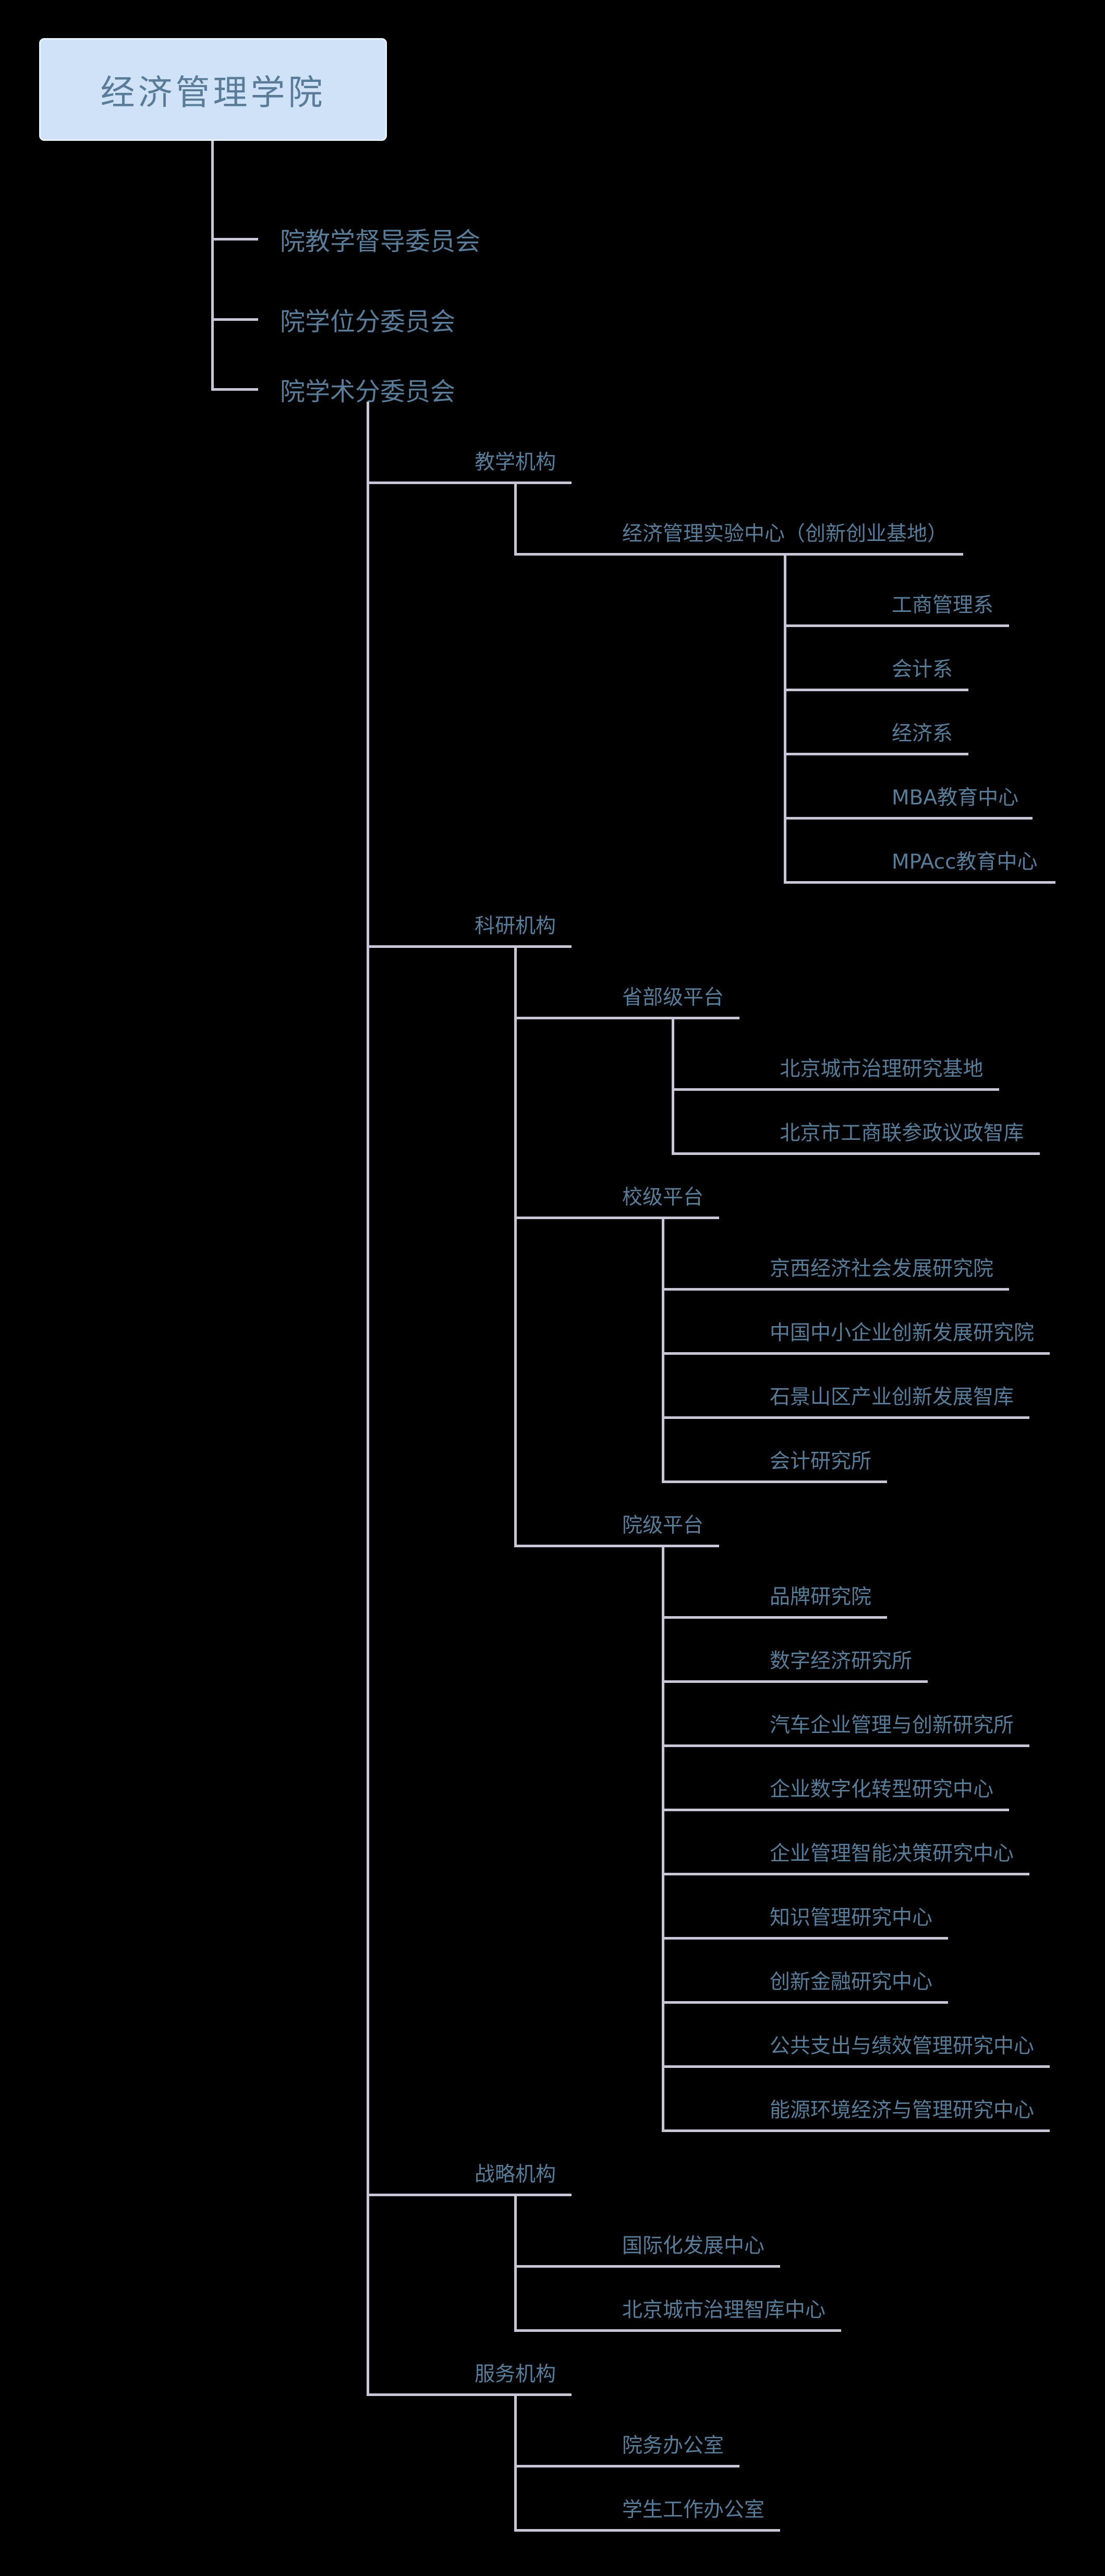  I want to click on tree-node-label: 院学术分委员会, so click(368, 391).